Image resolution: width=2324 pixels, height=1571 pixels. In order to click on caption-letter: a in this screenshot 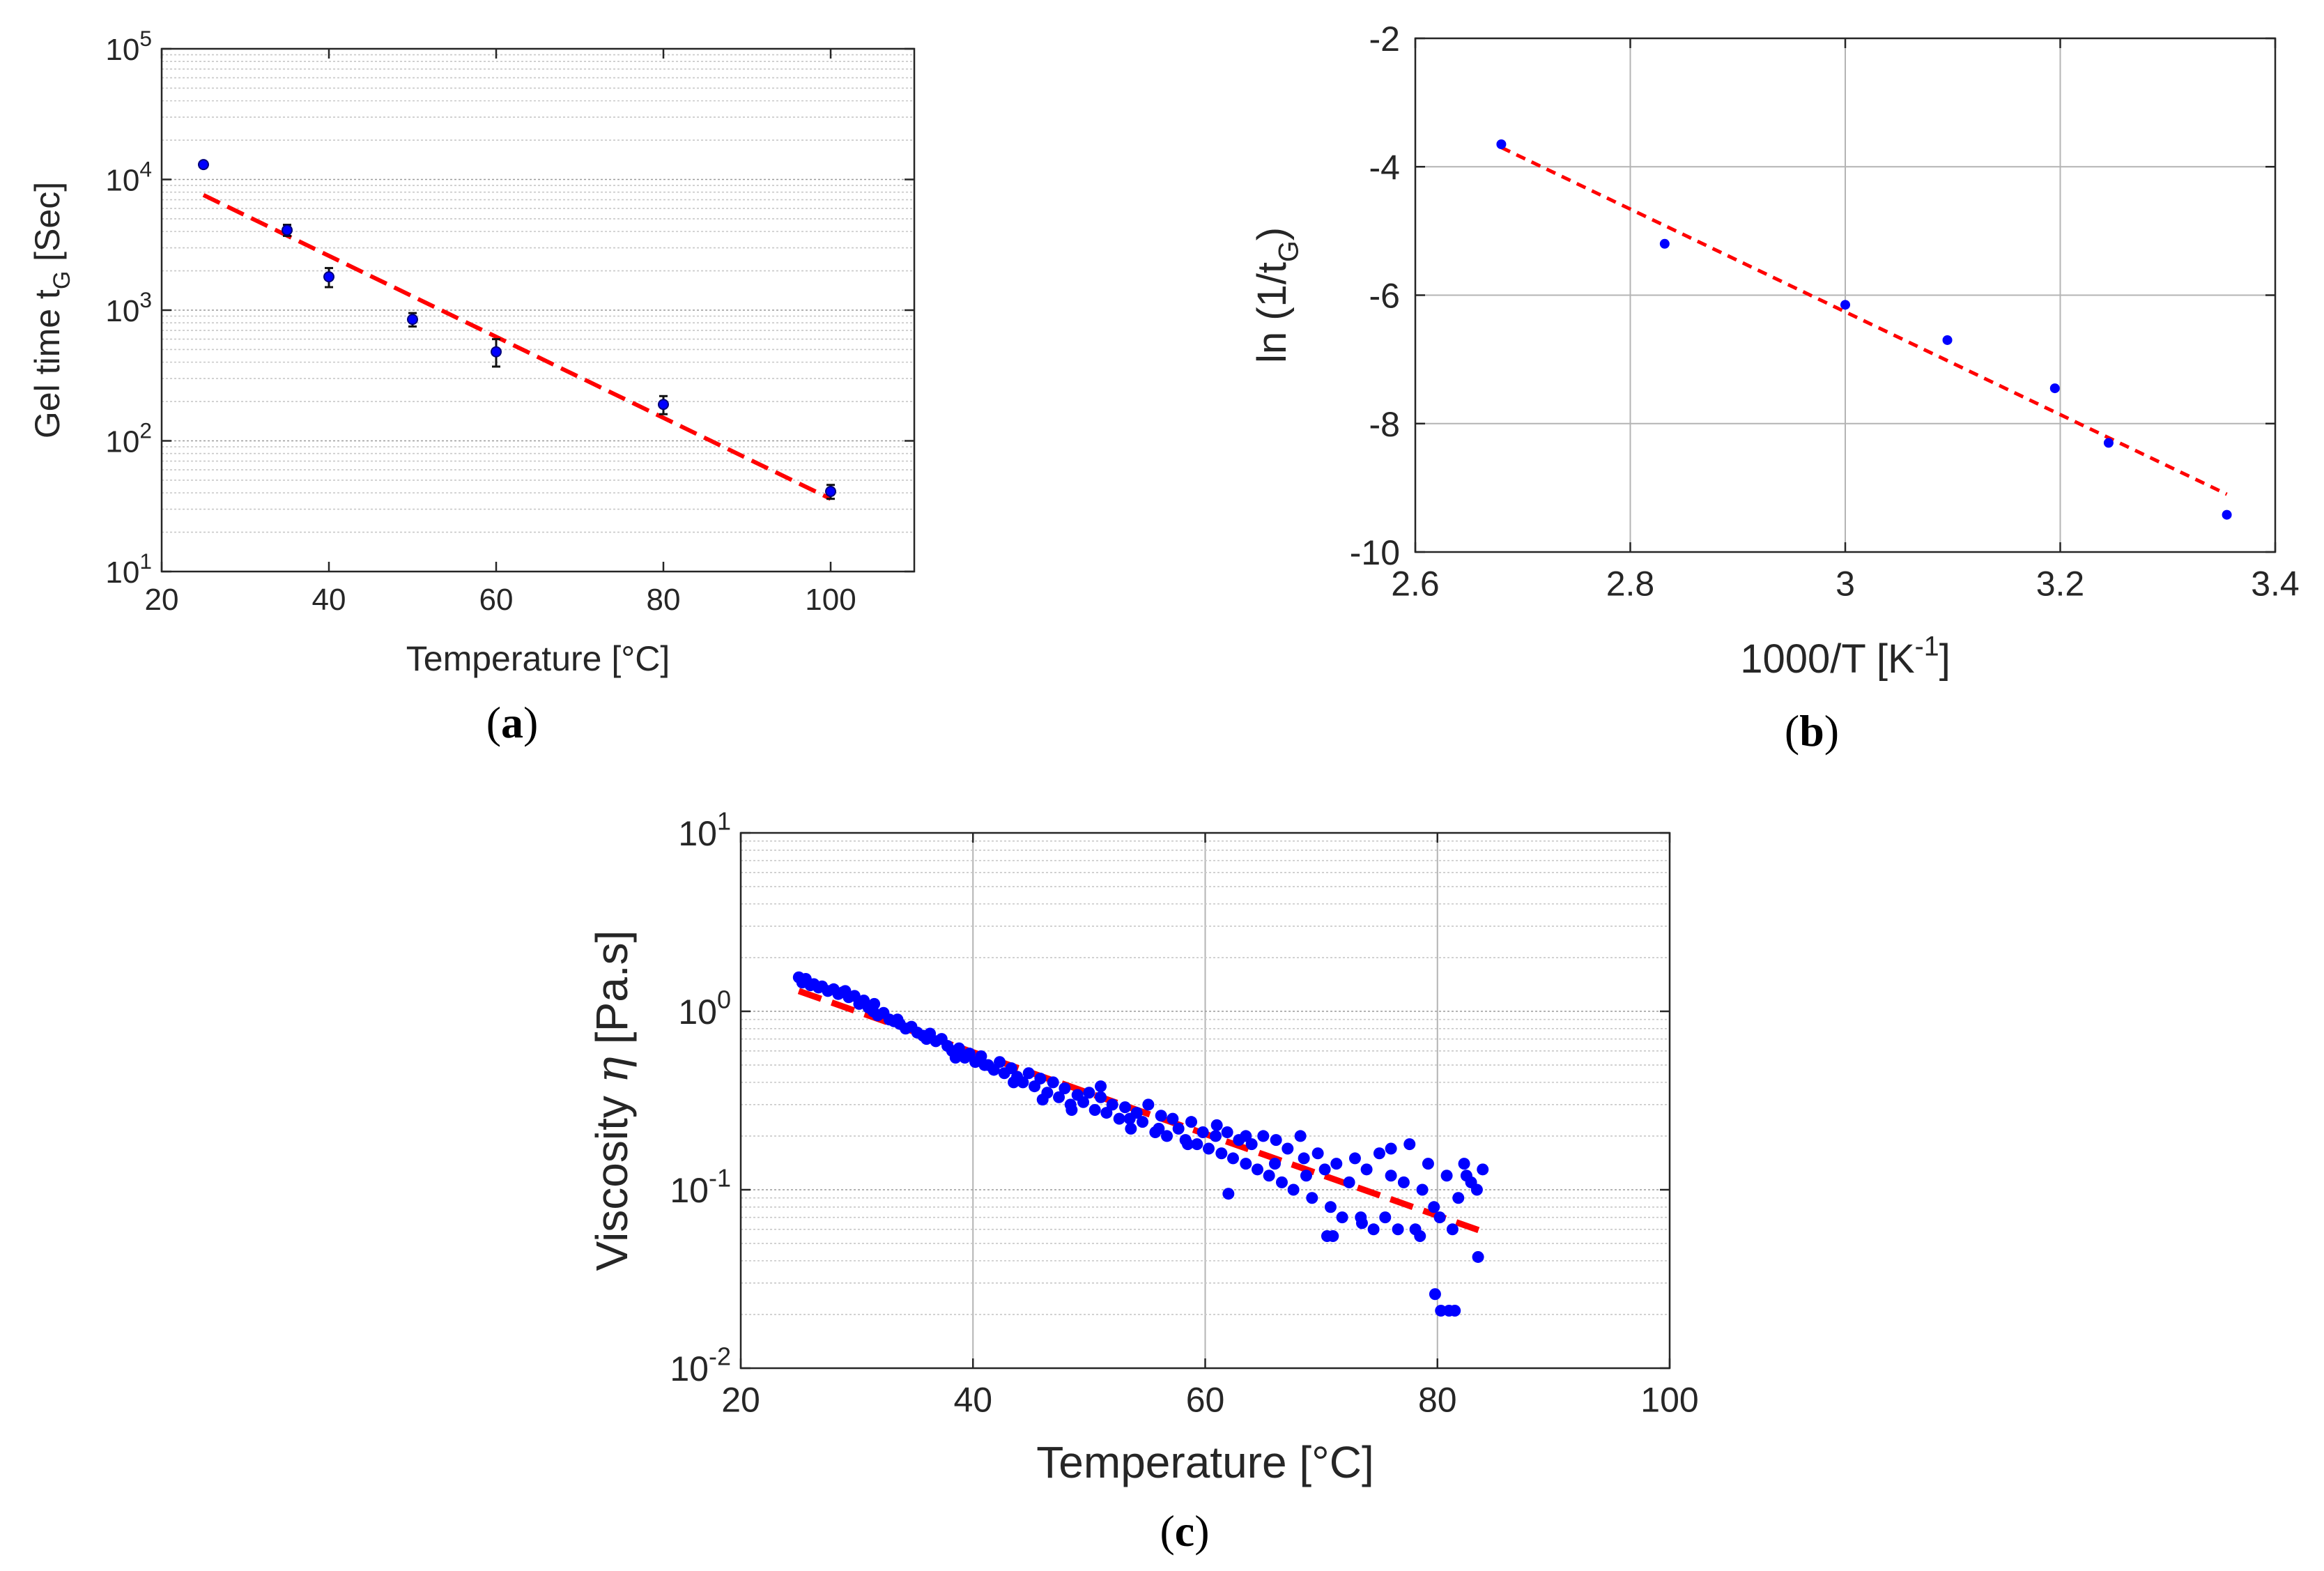, I will do `click(512, 722)`.